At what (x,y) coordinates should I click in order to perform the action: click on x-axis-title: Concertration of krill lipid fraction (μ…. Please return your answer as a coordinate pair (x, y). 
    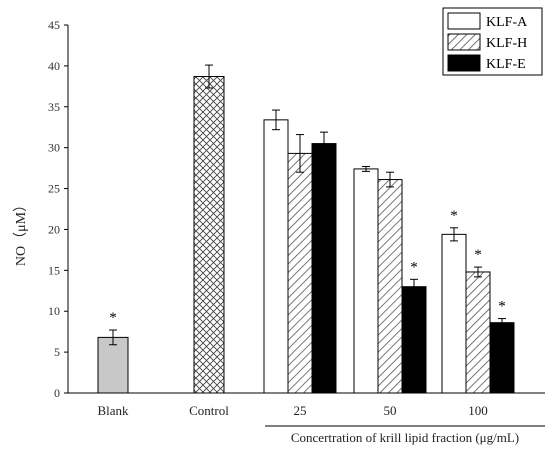
    Looking at the image, I should click on (405, 437).